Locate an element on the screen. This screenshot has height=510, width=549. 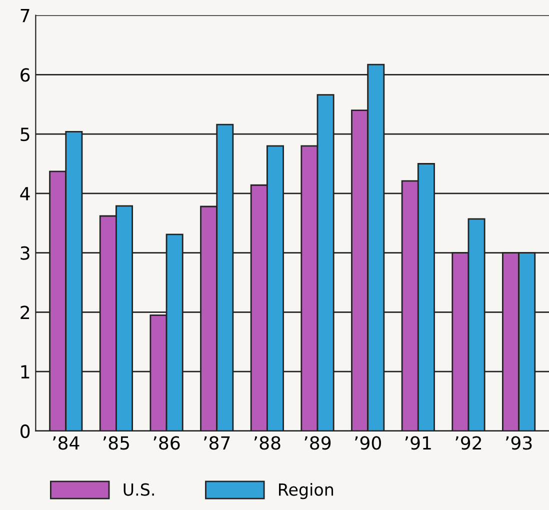
x-tick-label: ’89 is located at coordinates (317, 443).